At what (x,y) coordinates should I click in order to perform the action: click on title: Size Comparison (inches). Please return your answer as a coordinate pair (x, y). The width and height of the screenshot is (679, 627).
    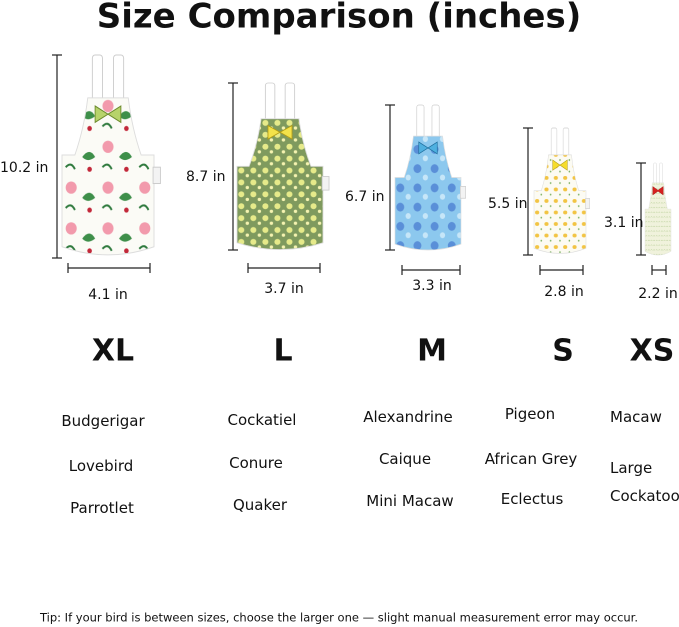
    Looking at the image, I should click on (339, 18).